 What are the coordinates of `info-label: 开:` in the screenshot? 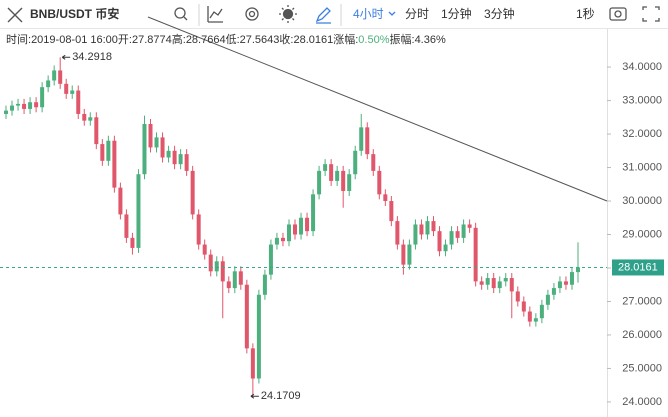 It's located at (125, 40).